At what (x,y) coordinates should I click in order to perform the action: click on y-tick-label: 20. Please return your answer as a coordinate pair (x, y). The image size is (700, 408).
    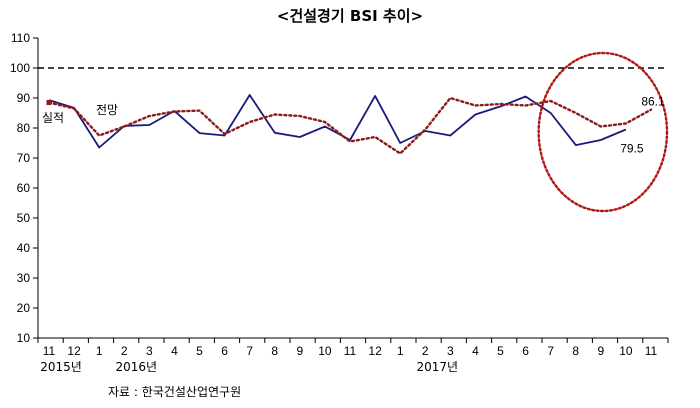
    Looking at the image, I should click on (24, 308).